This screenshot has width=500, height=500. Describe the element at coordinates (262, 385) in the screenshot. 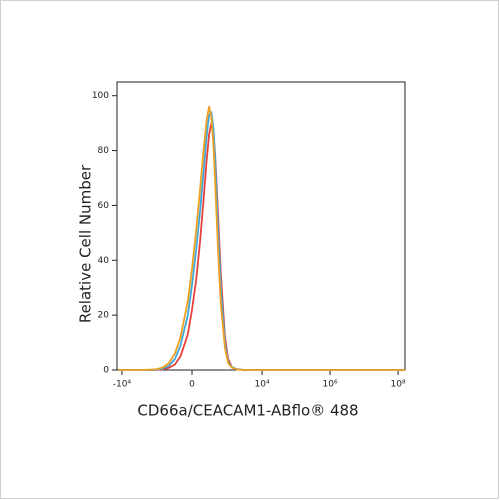

I see `x-tick-label: 10⁴` at that location.